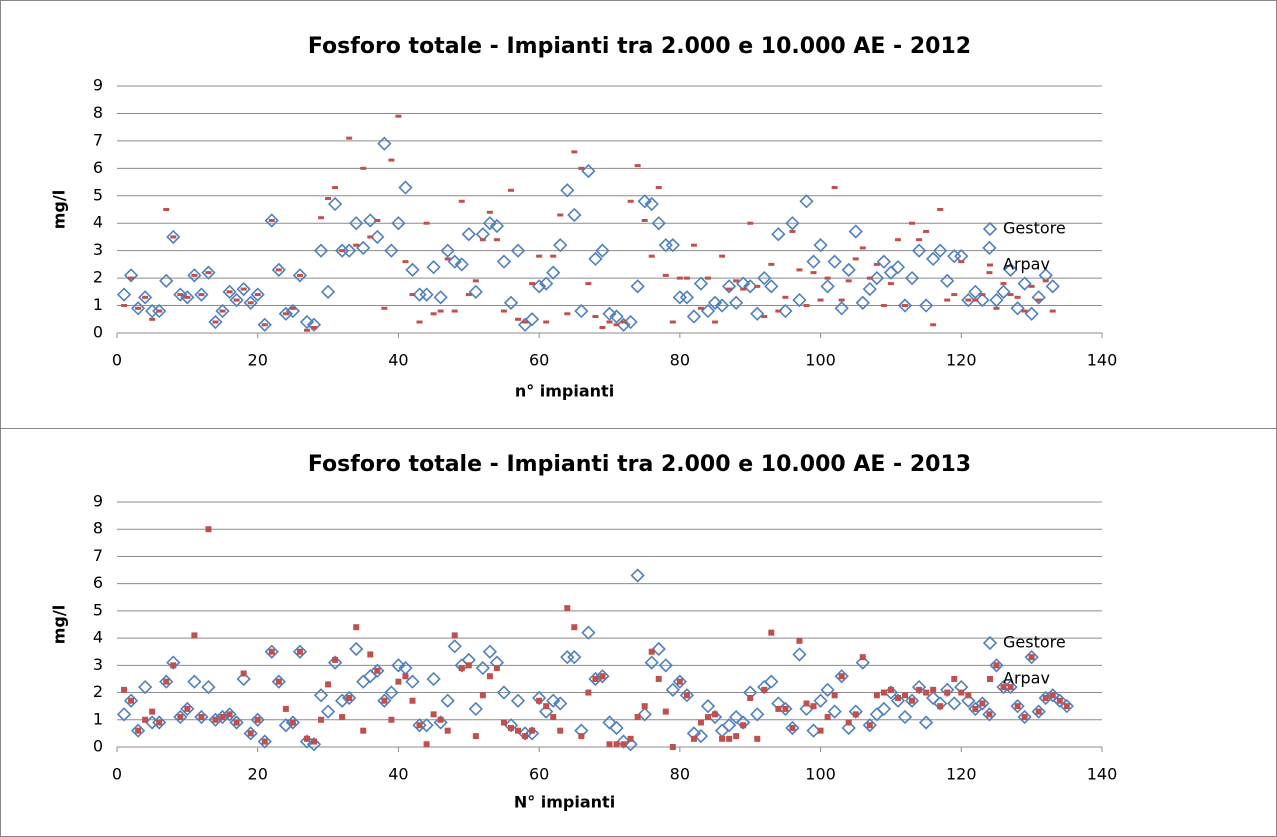  What do you see at coordinates (98, 582) in the screenshot?
I see `y-tick-label: 6` at bounding box center [98, 582].